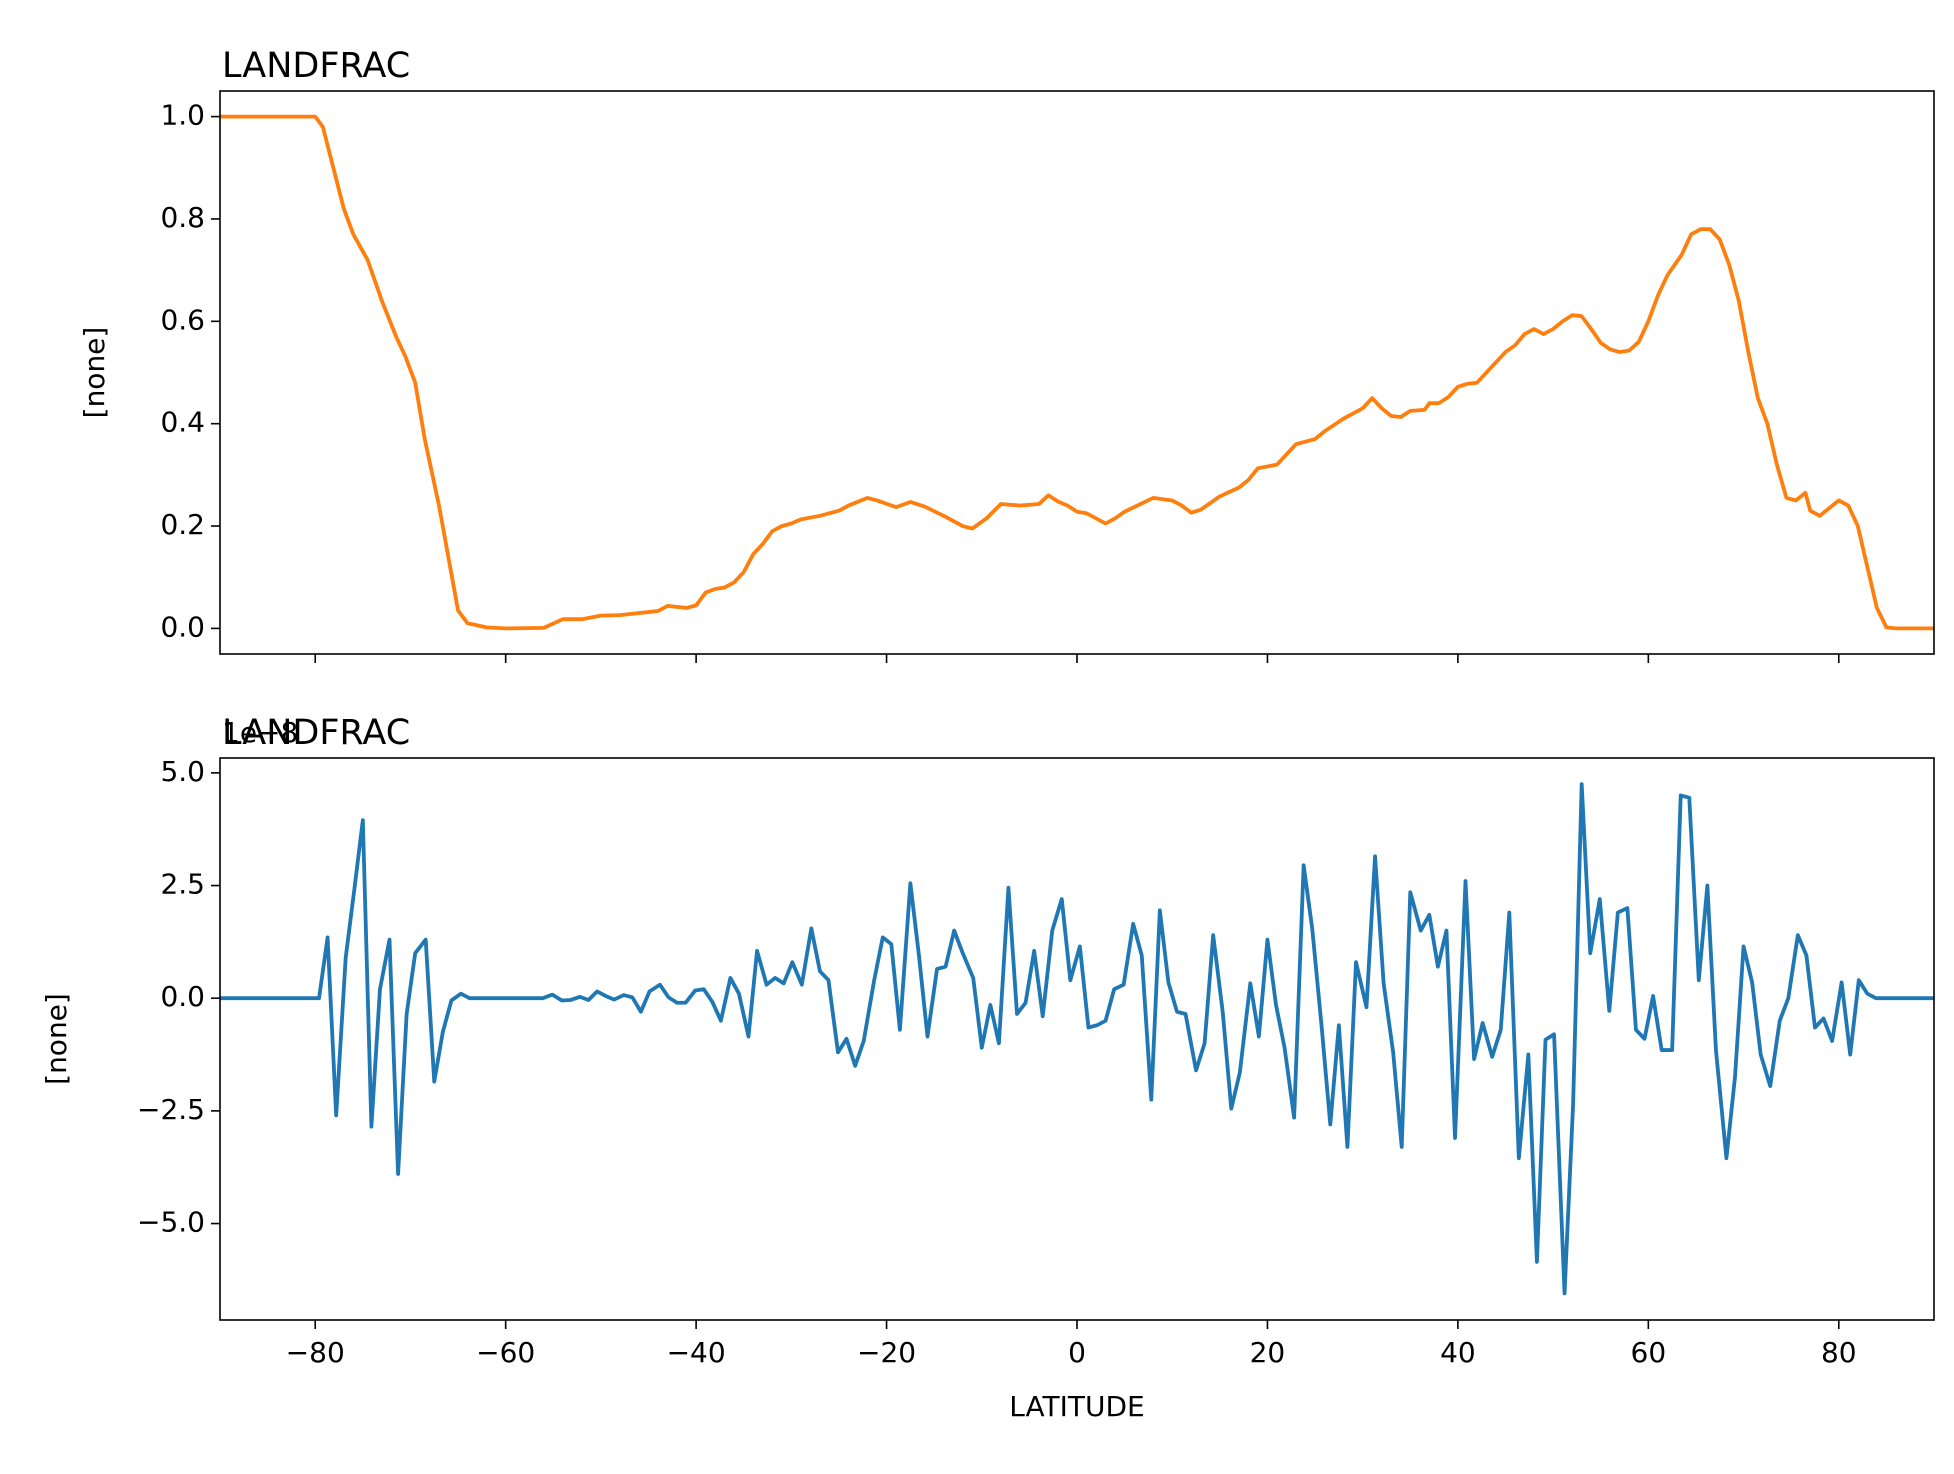  Describe the element at coordinates (182, 319) in the screenshot. I see `y-tick-label: 0.6` at that location.